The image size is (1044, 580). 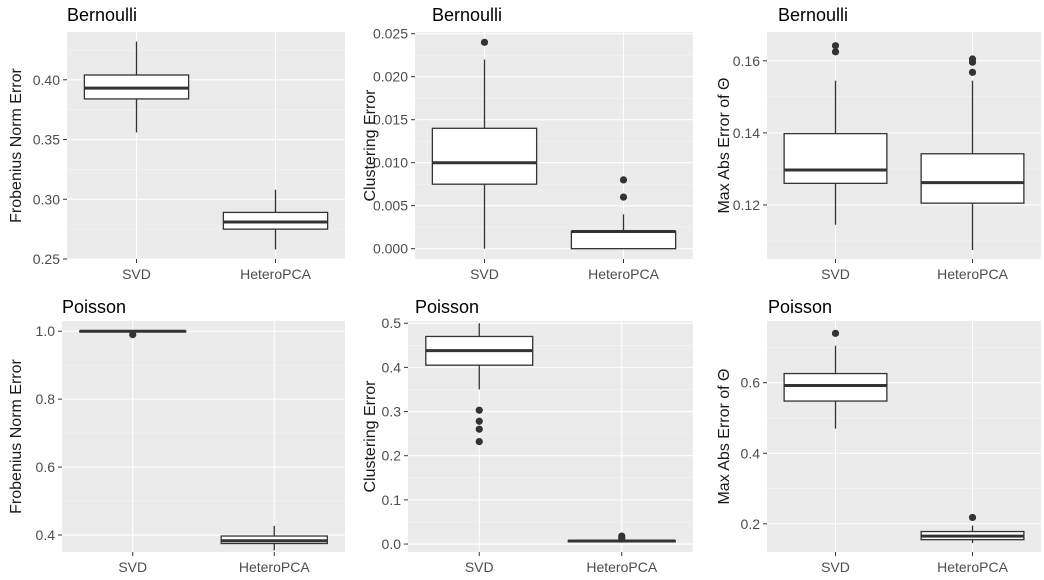 What do you see at coordinates (392, 500) in the screenshot?
I see `y-tick-label: 0.1` at bounding box center [392, 500].